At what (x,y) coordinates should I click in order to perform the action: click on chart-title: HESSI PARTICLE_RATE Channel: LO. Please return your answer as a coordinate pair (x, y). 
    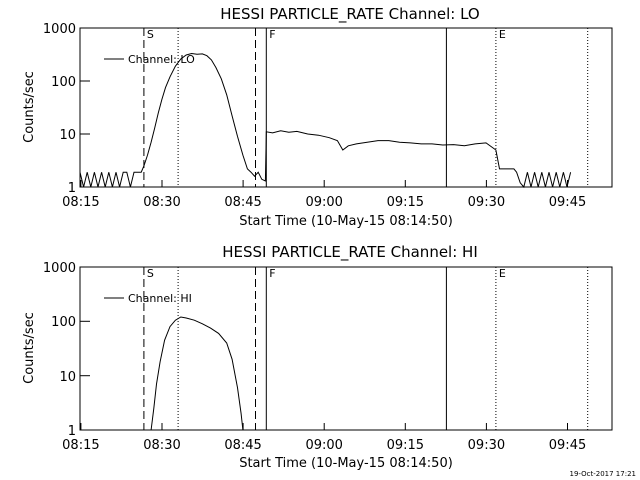
    Looking at the image, I should click on (349, 14).